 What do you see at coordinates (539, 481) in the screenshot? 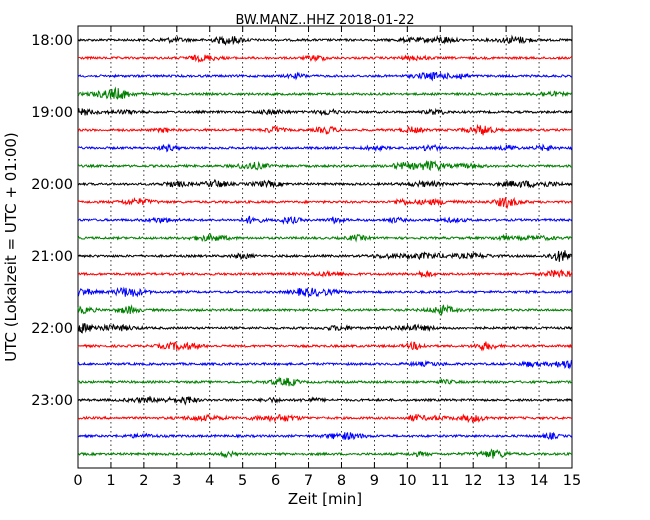
I see `x-tick-label: 14` at bounding box center [539, 481].